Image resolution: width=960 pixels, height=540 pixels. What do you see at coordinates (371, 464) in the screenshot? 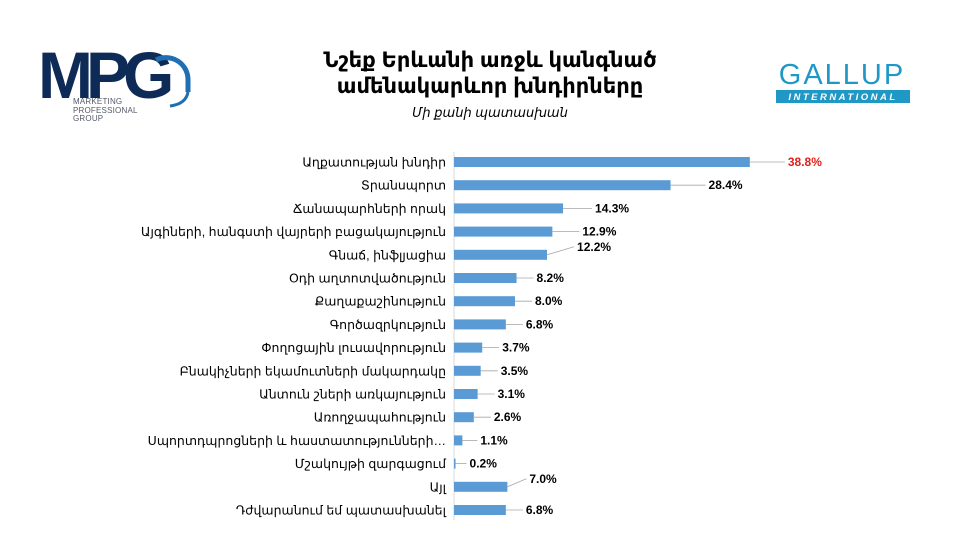
I see `category-label: Մշակույթի զարգացում` at bounding box center [371, 464].